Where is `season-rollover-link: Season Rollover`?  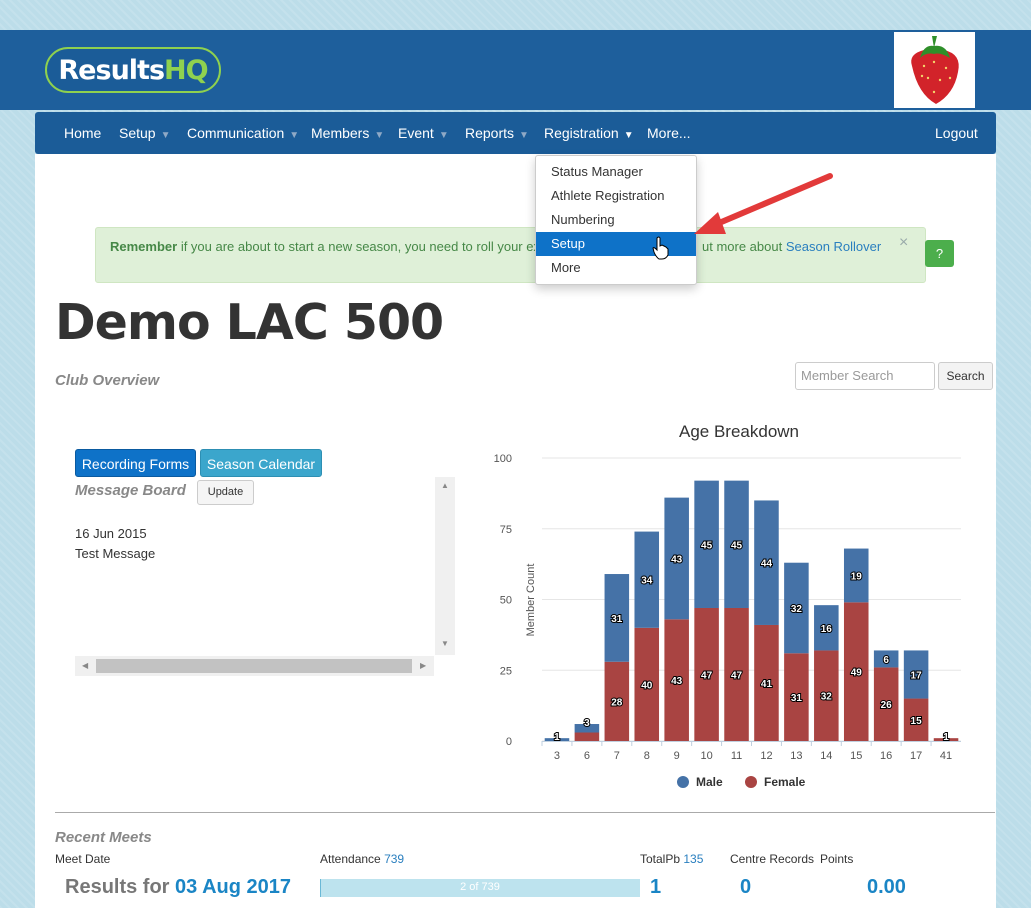 season-rollover-link: Season Rollover is located at coordinates (833, 246).